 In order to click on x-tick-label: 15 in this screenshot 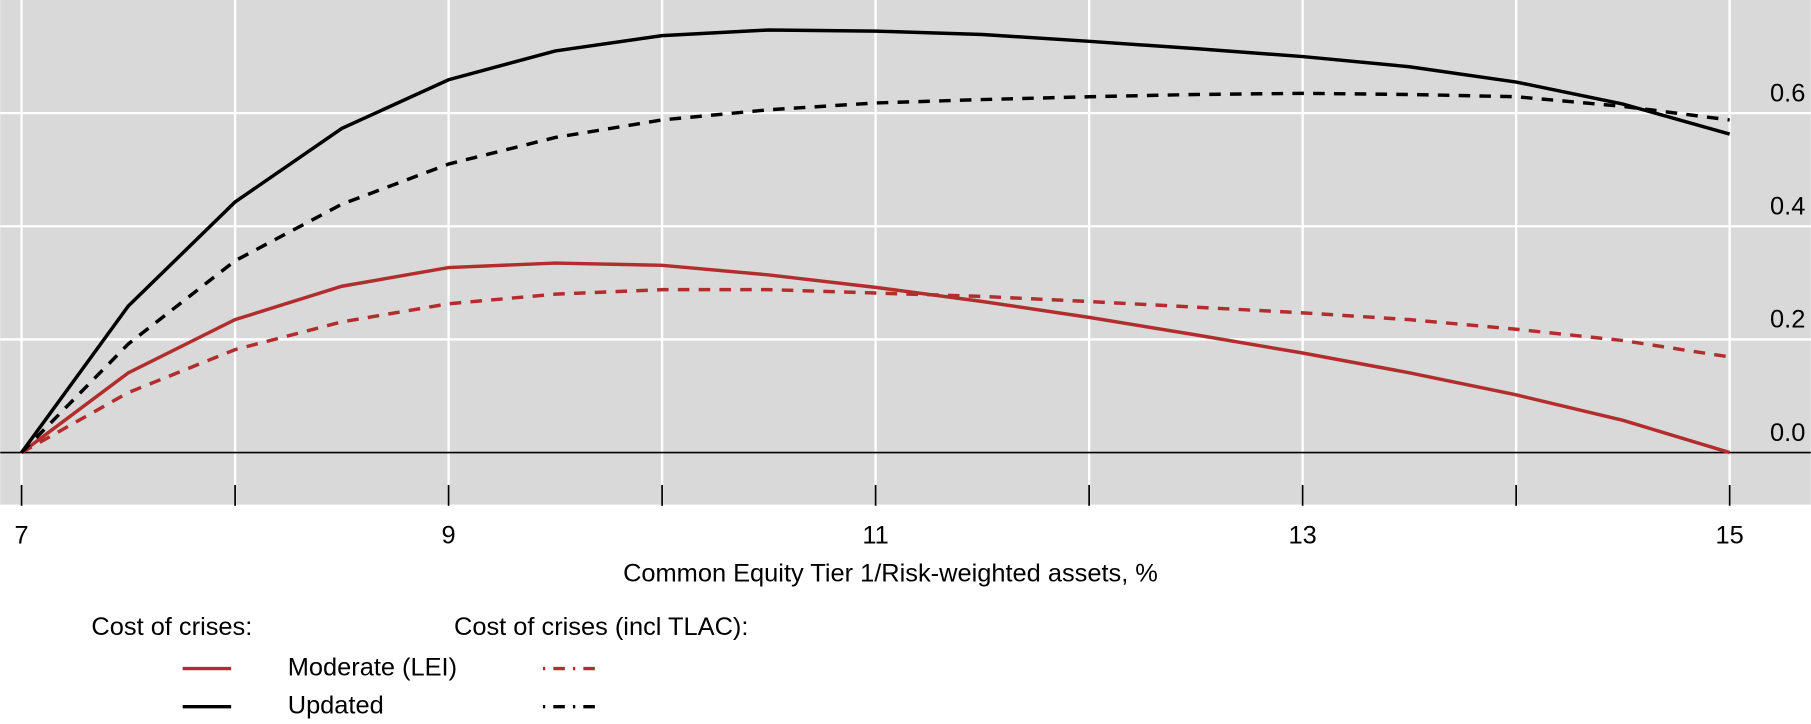, I will do `click(1730, 536)`.